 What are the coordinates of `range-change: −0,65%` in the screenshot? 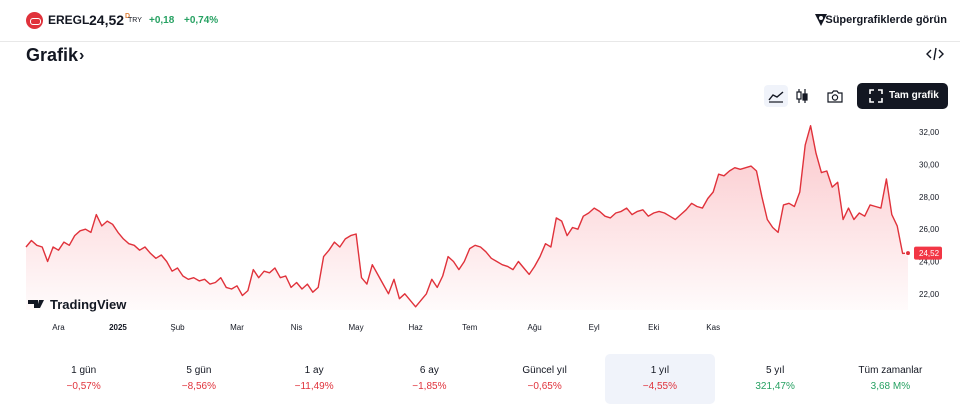 It's located at (544, 386).